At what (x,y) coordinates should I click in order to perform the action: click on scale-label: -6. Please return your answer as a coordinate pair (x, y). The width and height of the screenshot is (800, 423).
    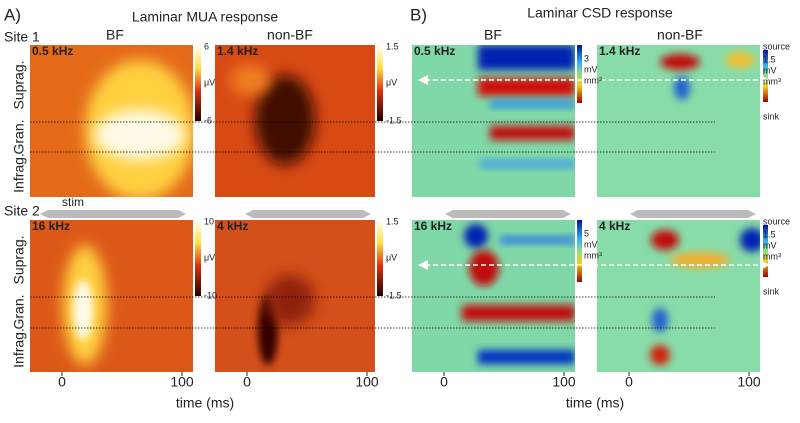
    Looking at the image, I should click on (208, 120).